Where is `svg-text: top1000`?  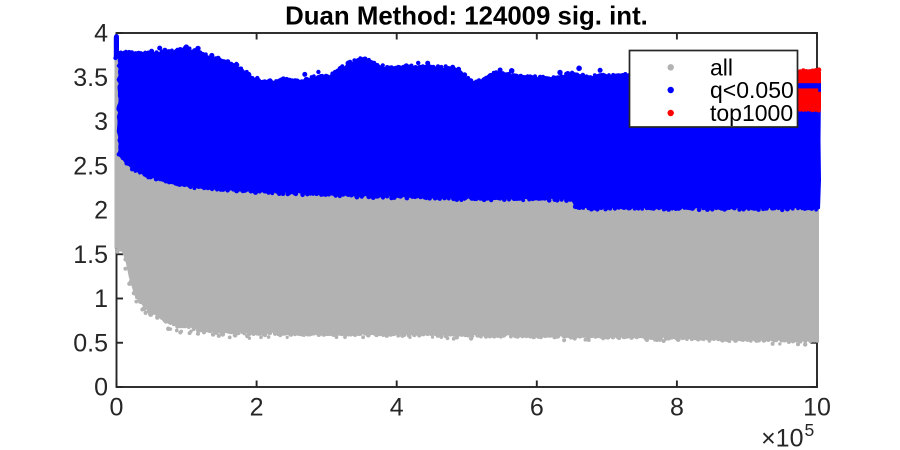 svg-text: top1000 is located at coordinates (751, 113).